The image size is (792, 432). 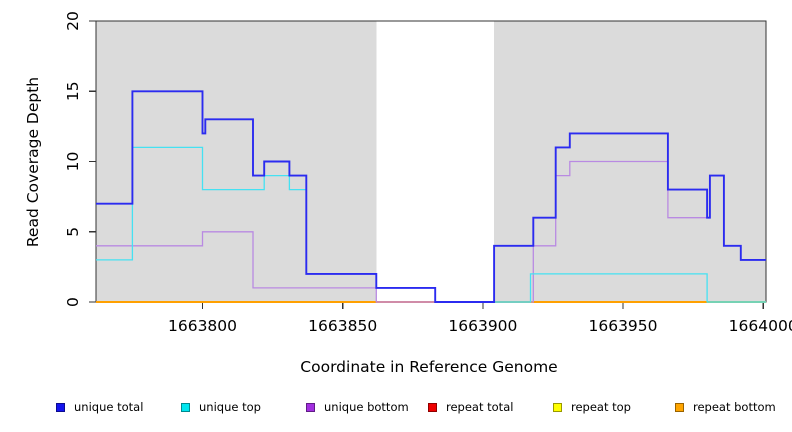 I want to click on legend-label: unique total, so click(x=109, y=407).